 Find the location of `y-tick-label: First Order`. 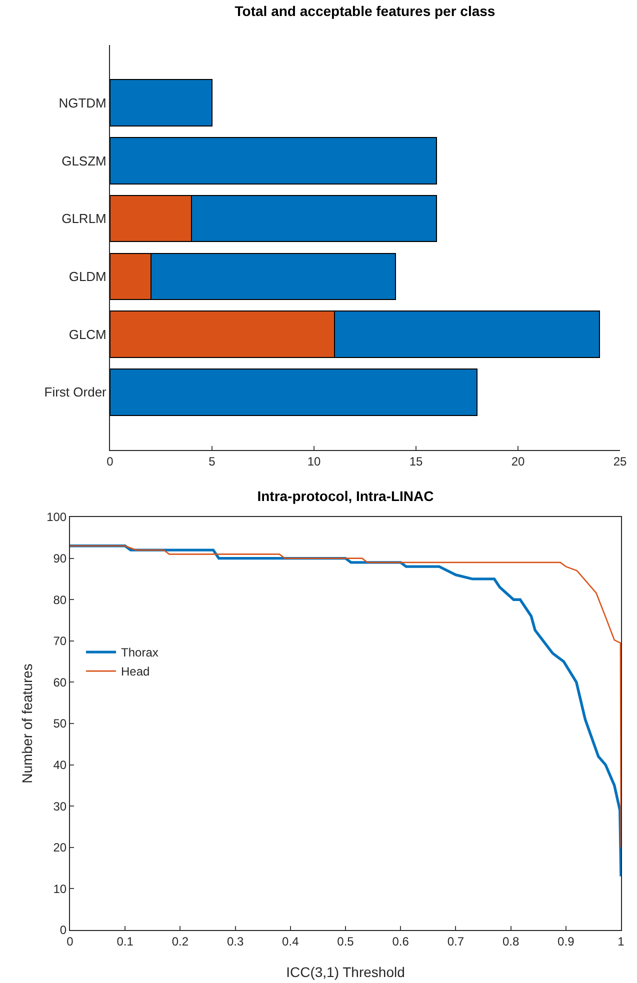

y-tick-label: First Order is located at coordinates (76, 392).